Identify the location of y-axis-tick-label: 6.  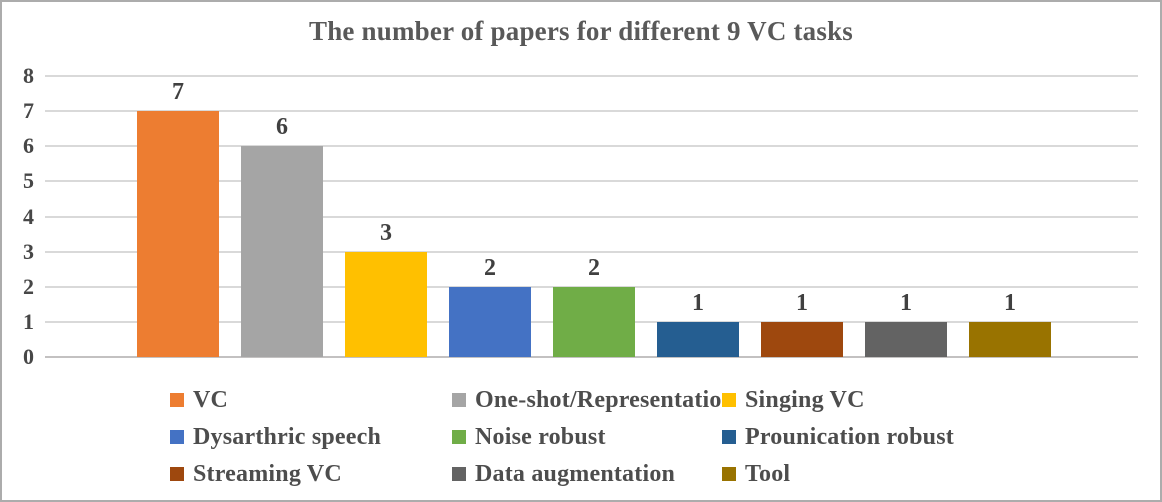
(28, 146).